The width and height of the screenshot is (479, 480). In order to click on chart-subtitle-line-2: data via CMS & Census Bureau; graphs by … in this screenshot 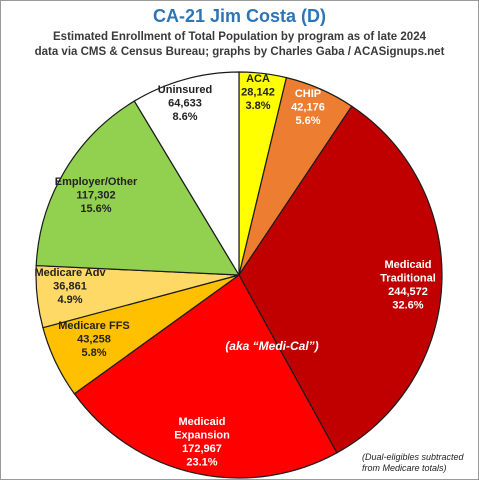, I will do `click(239, 52)`.